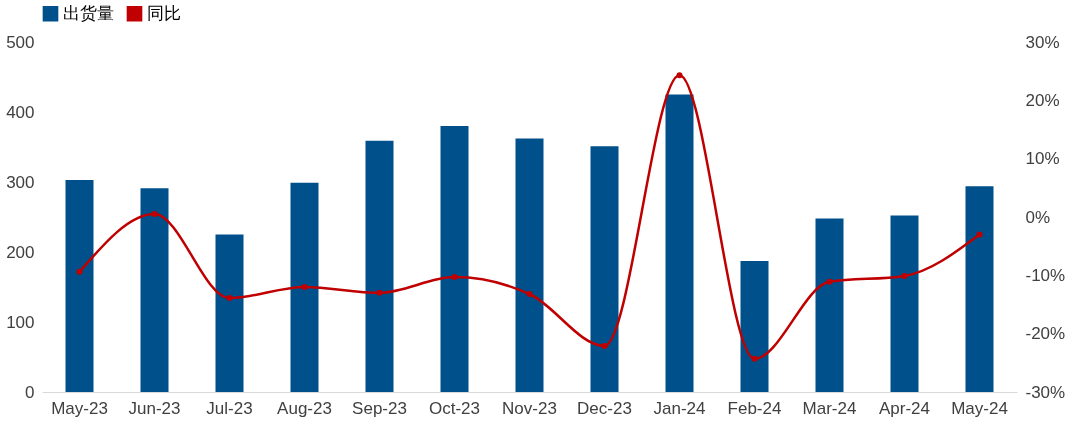 The height and width of the screenshot is (431, 1080). I want to click on y-tick-label: 400, so click(20, 112).